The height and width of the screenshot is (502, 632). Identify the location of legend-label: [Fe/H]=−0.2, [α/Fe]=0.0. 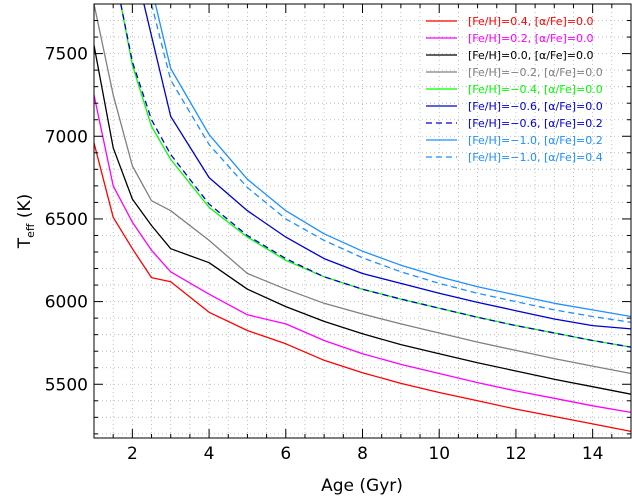
(535, 72).